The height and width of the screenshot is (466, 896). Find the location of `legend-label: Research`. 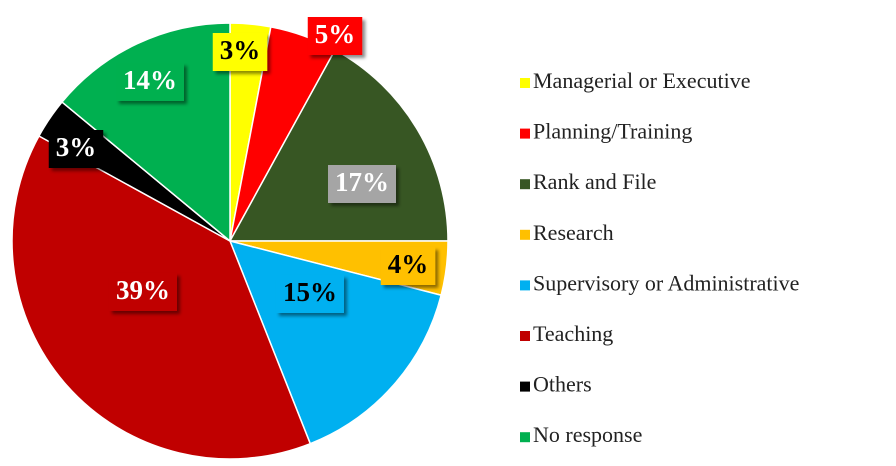

legend-label: Research is located at coordinates (573, 232).